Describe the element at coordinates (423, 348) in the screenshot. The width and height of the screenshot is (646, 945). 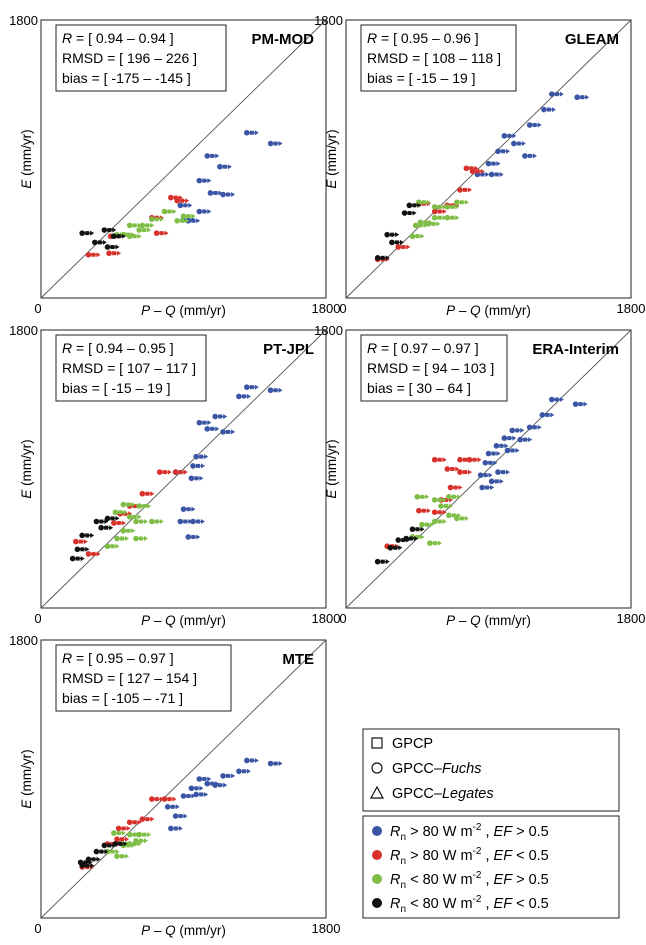
I see `stats-line-1: R = [ 0.97 – 0.97 ]` at that location.